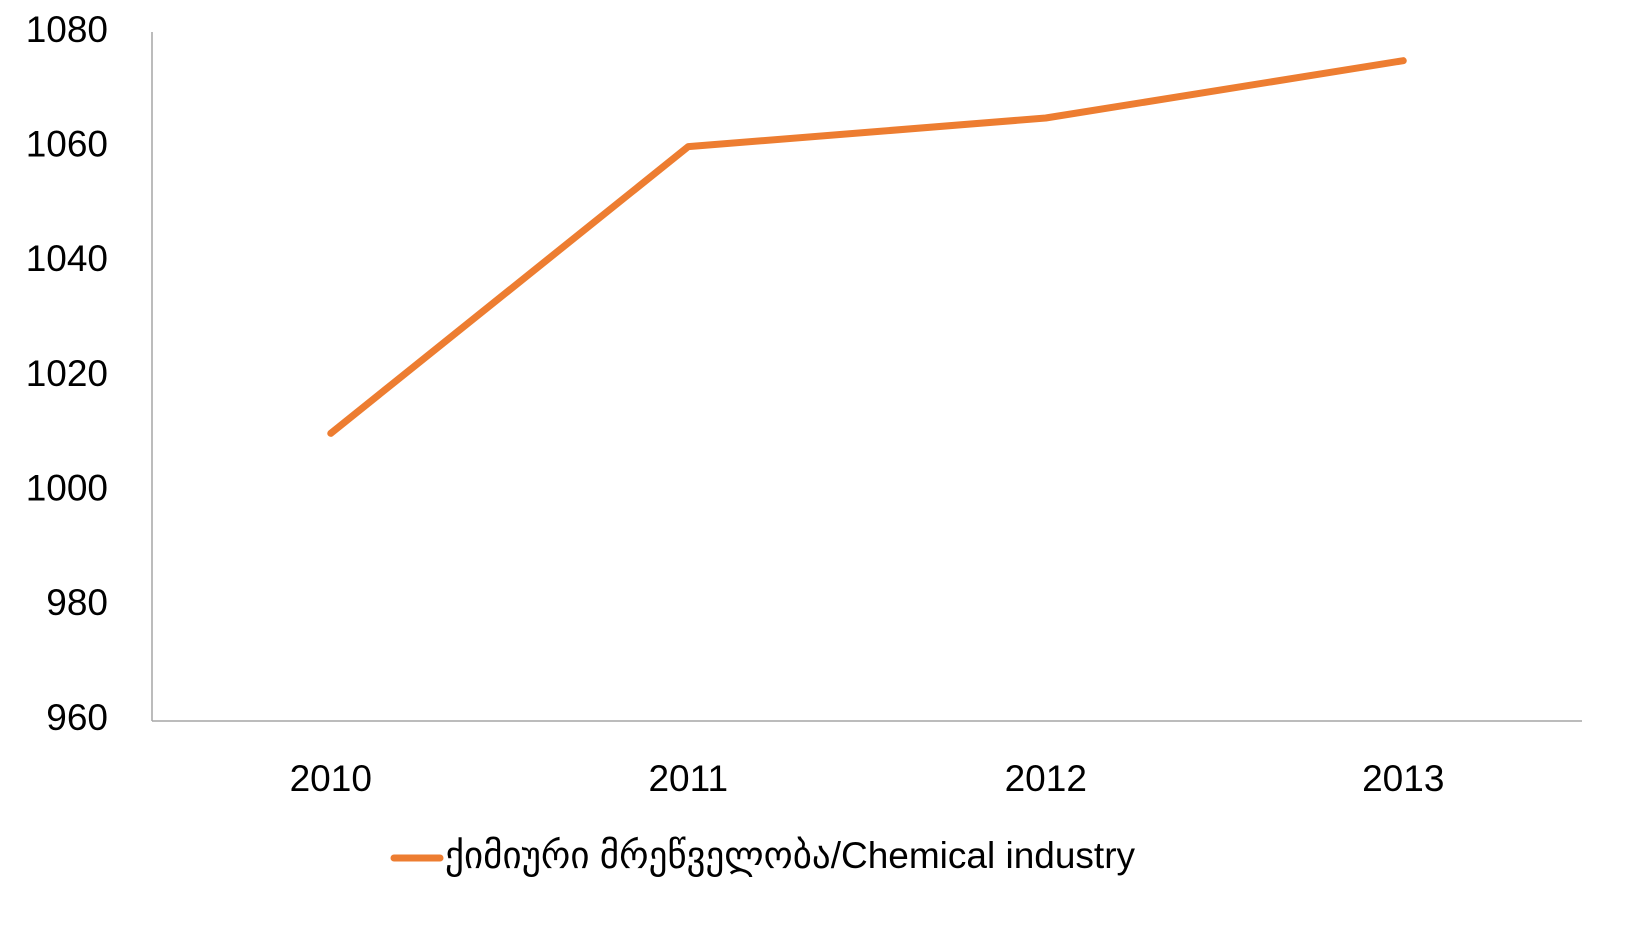 This screenshot has height=929, width=1641. Describe the element at coordinates (67, 29) in the screenshot. I see `y-tick-label: 1080` at that location.